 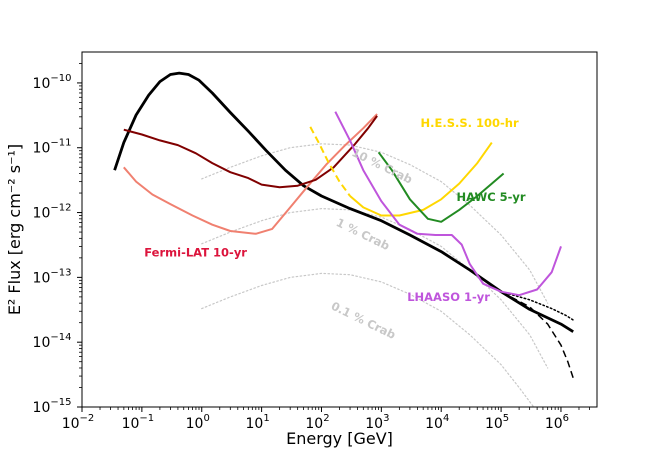 What do you see at coordinates (195, 253) in the screenshot?
I see `annotation-fermi-lat-10-yr: Fermi-LAT 10-yr` at bounding box center [195, 253].